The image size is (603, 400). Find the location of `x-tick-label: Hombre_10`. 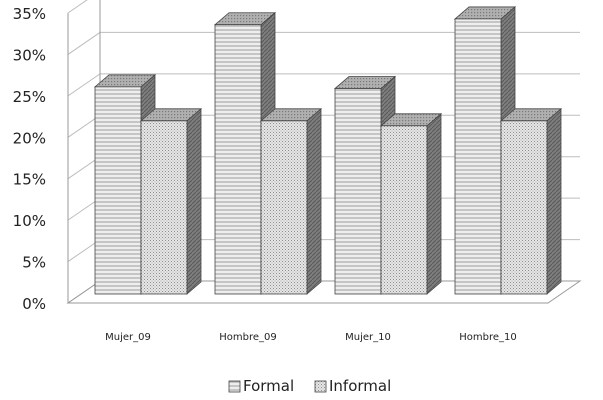

x-tick-label: Hombre_10 is located at coordinates (488, 337).